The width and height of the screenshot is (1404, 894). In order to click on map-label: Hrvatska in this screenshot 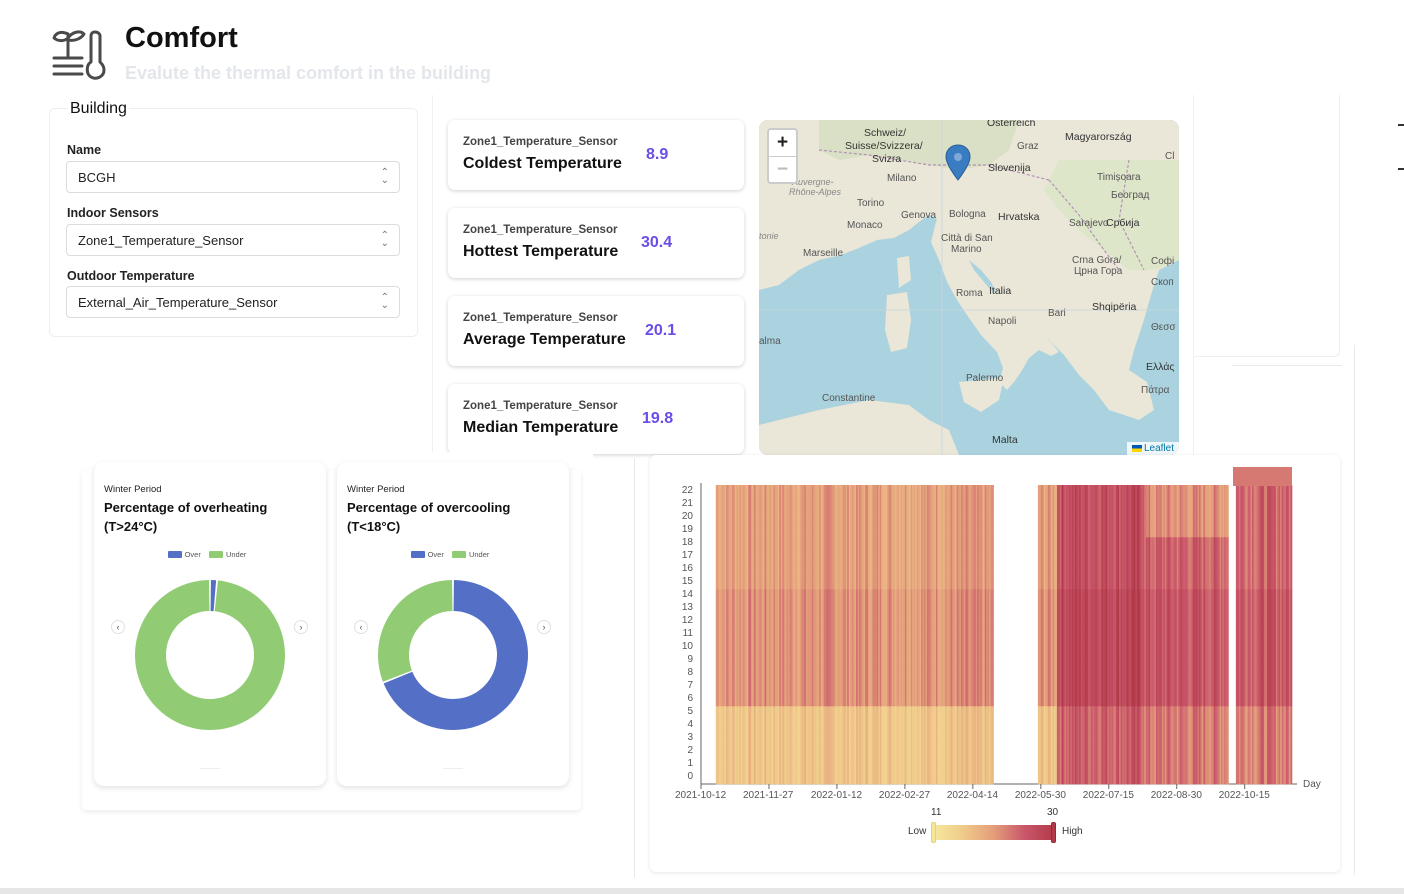, I will do `click(1019, 217)`.